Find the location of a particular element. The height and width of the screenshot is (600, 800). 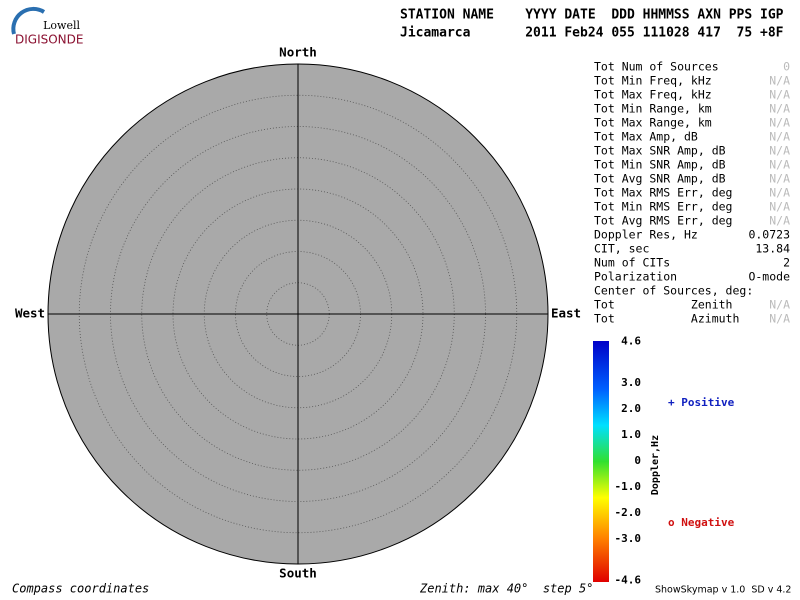

compass-label: West is located at coordinates (30, 313).